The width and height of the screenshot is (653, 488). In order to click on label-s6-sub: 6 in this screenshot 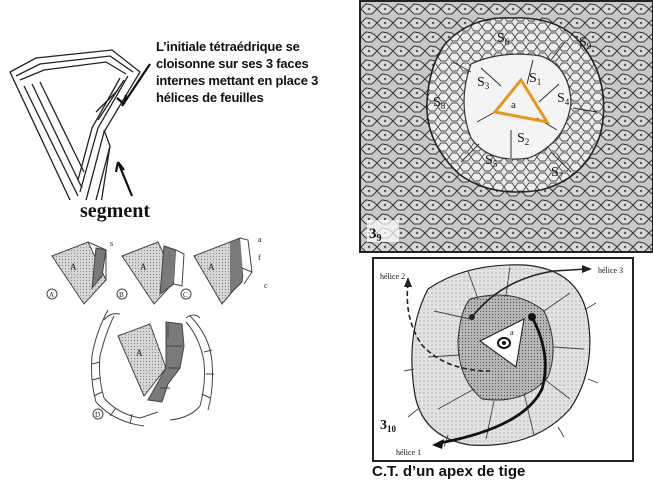, I will do `click(507, 42)`.